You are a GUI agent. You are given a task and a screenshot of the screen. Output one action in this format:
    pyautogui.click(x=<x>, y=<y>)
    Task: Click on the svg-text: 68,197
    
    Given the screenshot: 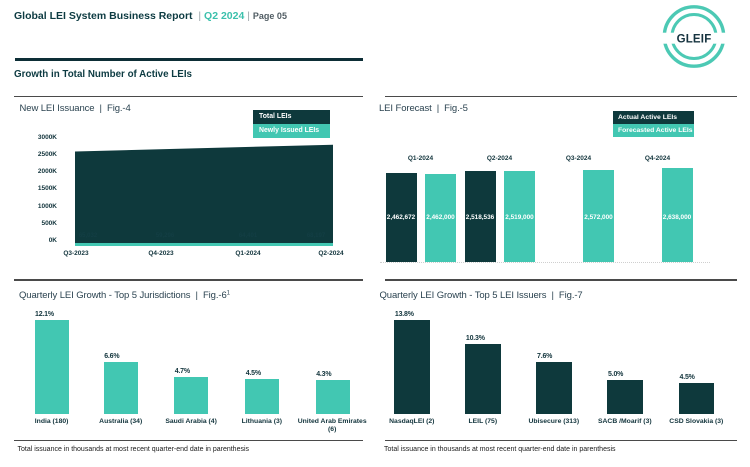 What is the action you would take?
    pyautogui.click(x=316, y=236)
    